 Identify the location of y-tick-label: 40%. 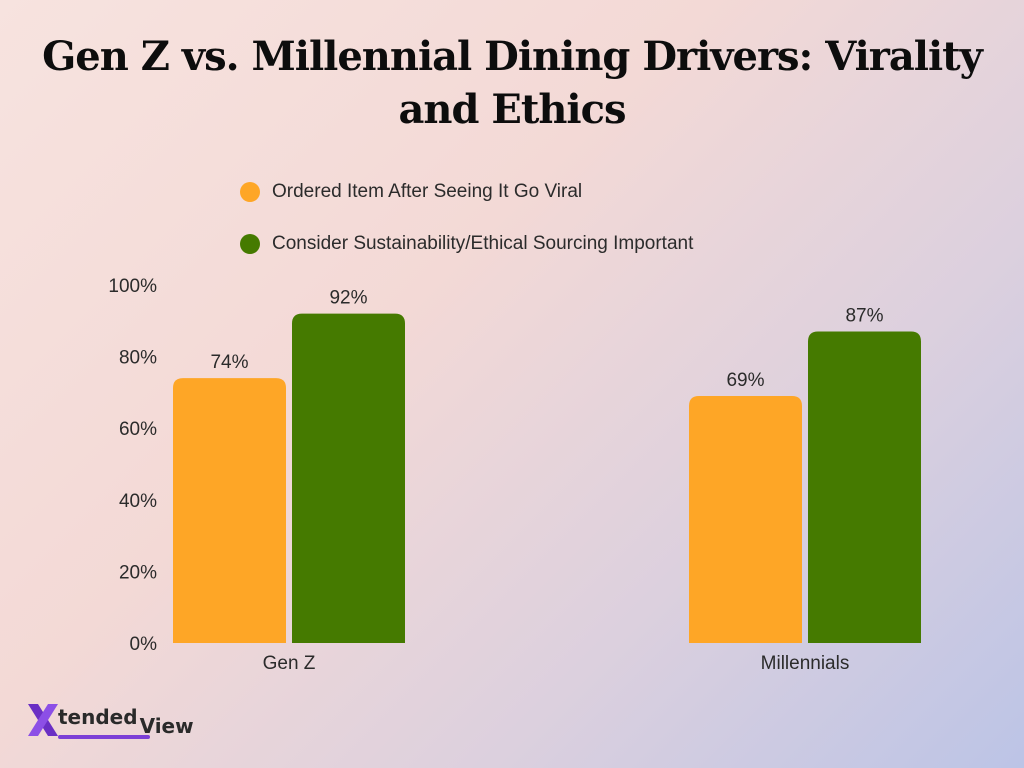
(138, 501).